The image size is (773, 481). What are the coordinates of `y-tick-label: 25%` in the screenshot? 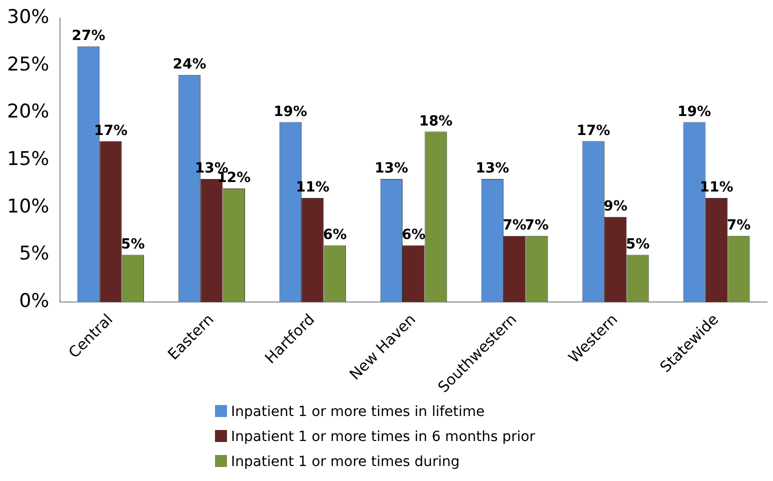 It's located at (28, 64).